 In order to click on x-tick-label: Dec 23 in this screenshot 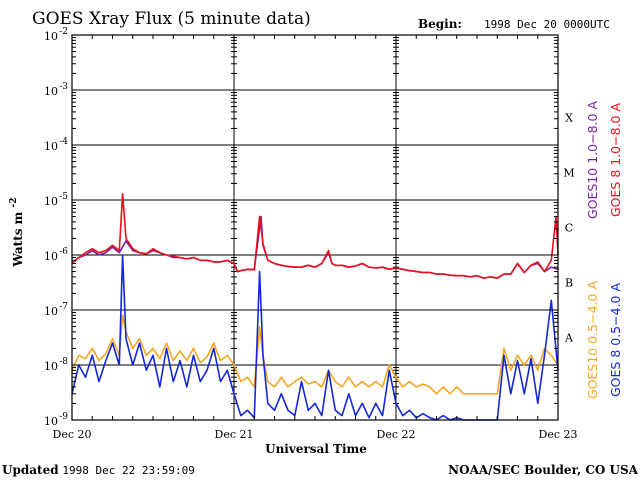, I will do `click(558, 434)`.